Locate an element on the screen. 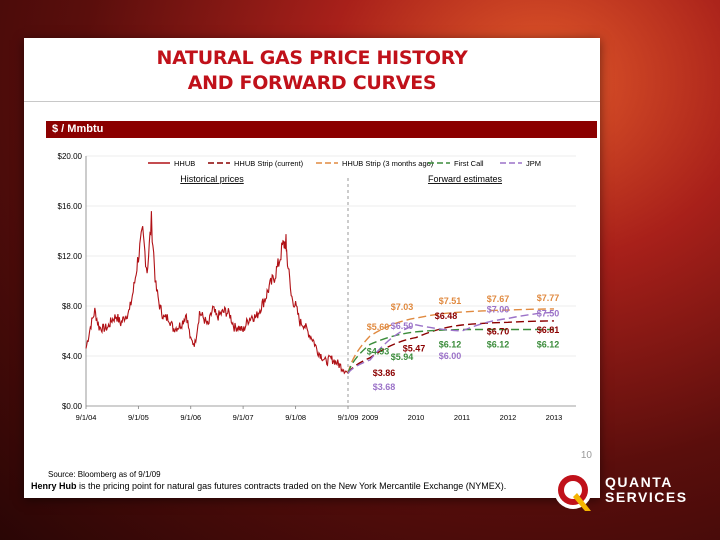 The height and width of the screenshot is (540, 720). y-tick-label: $12.00 is located at coordinates (70, 256).